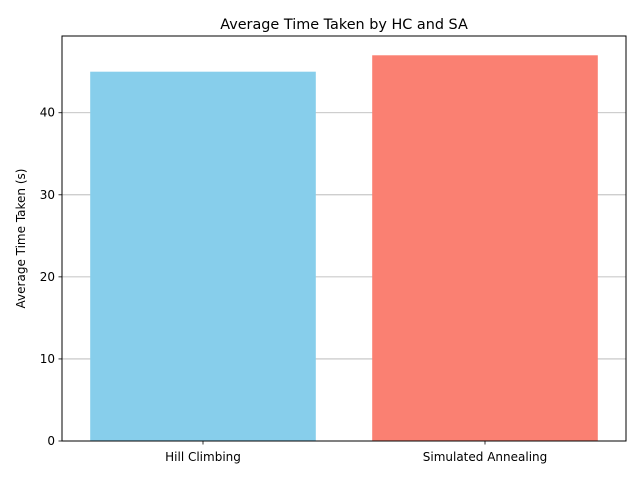 The width and height of the screenshot is (640, 480). Describe the element at coordinates (203, 457) in the screenshot. I see `x-tick-label: Hill Climbing` at that location.